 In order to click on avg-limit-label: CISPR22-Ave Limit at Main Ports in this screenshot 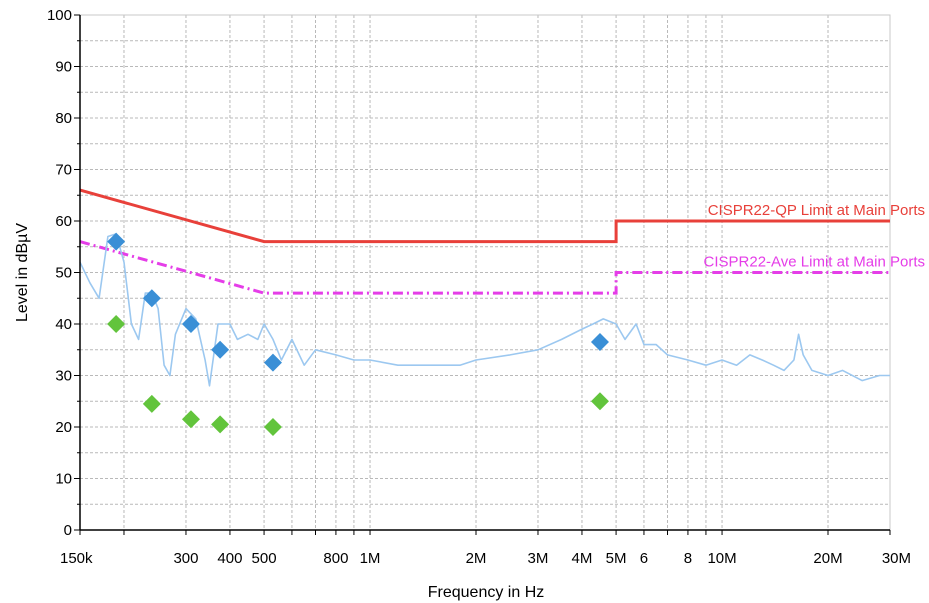, I will do `click(814, 262)`.